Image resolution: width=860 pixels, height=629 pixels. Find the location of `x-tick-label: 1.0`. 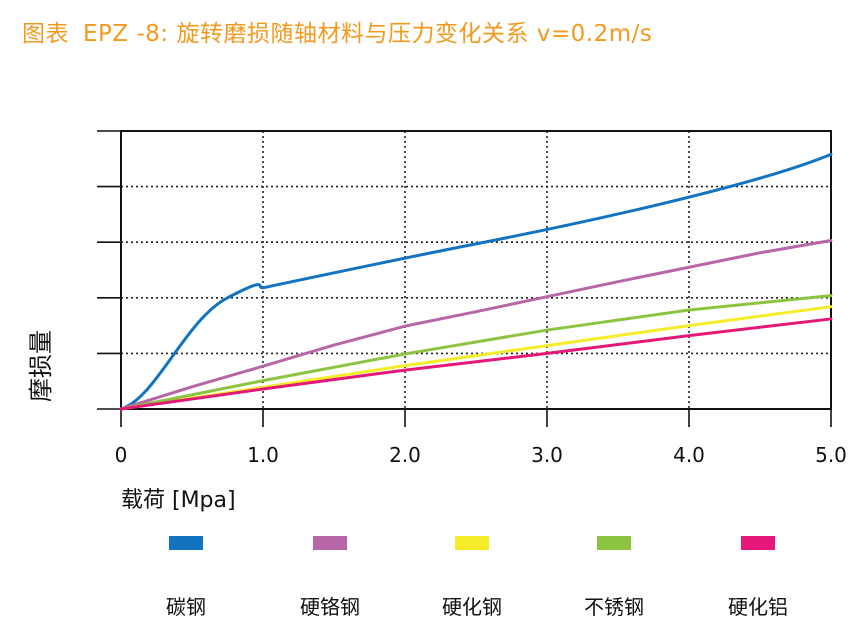

x-tick-label: 1.0 is located at coordinates (263, 455).